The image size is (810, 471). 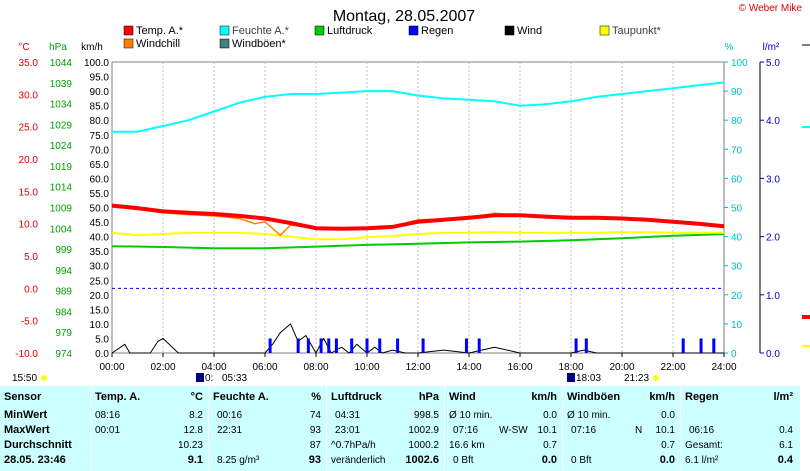 What do you see at coordinates (158, 44) in the screenshot?
I see `legend-label: Windchill` at bounding box center [158, 44].